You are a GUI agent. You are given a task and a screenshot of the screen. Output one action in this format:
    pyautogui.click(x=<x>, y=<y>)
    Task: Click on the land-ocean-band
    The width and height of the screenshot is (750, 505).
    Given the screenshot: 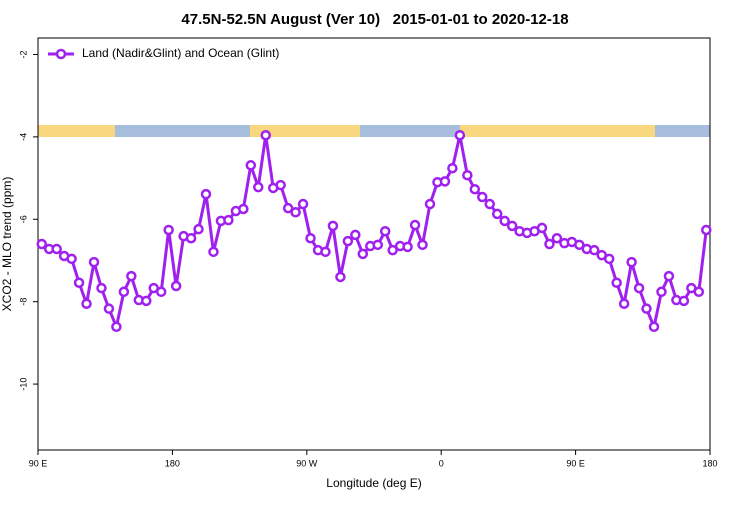 What is the action you would take?
    pyautogui.click(x=374, y=131)
    